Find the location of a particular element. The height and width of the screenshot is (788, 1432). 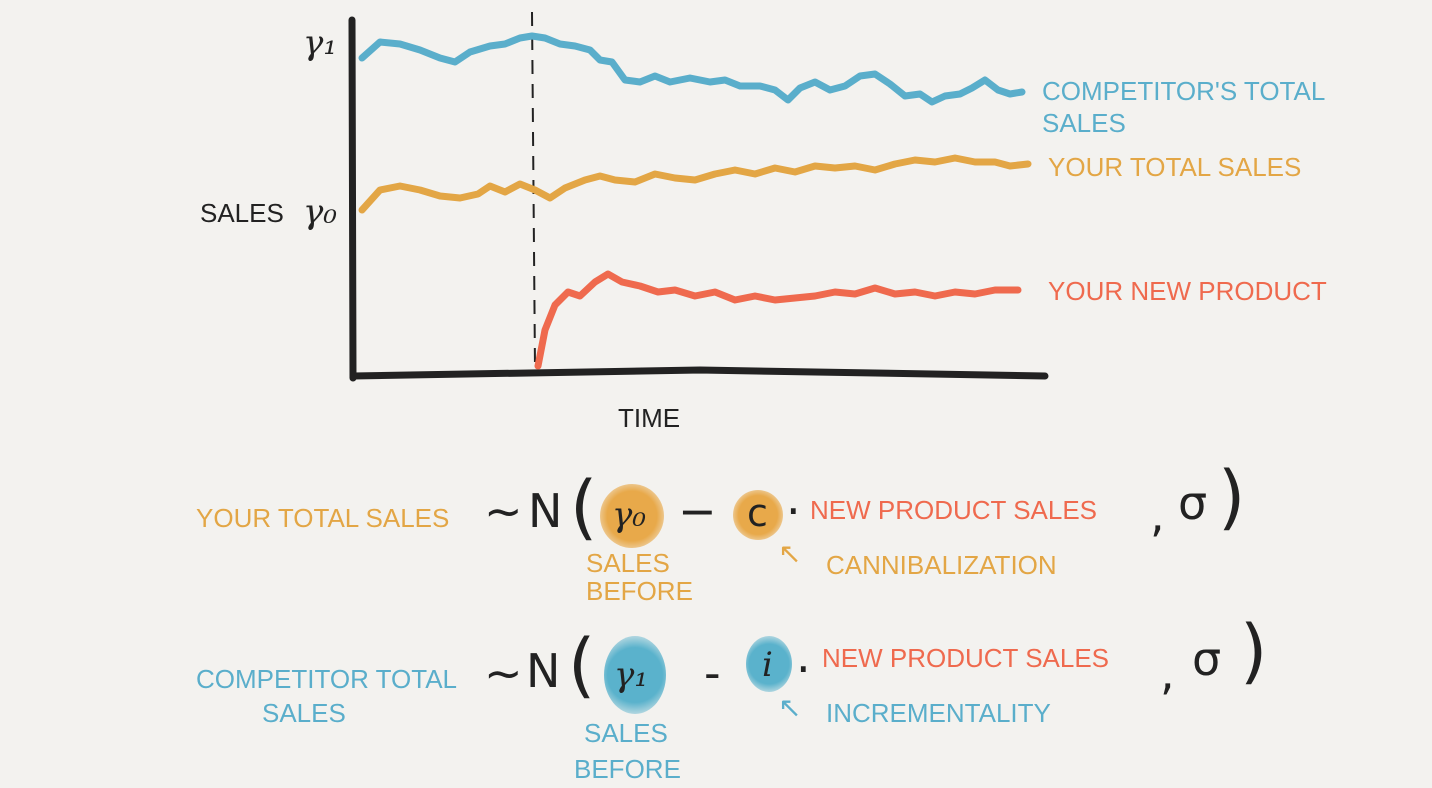

eq1-coef: c is located at coordinates (757, 513).